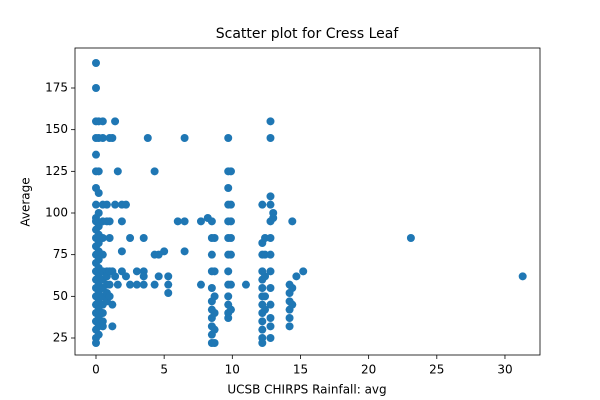  I want to click on x-tick-label: 25, so click(436, 370).